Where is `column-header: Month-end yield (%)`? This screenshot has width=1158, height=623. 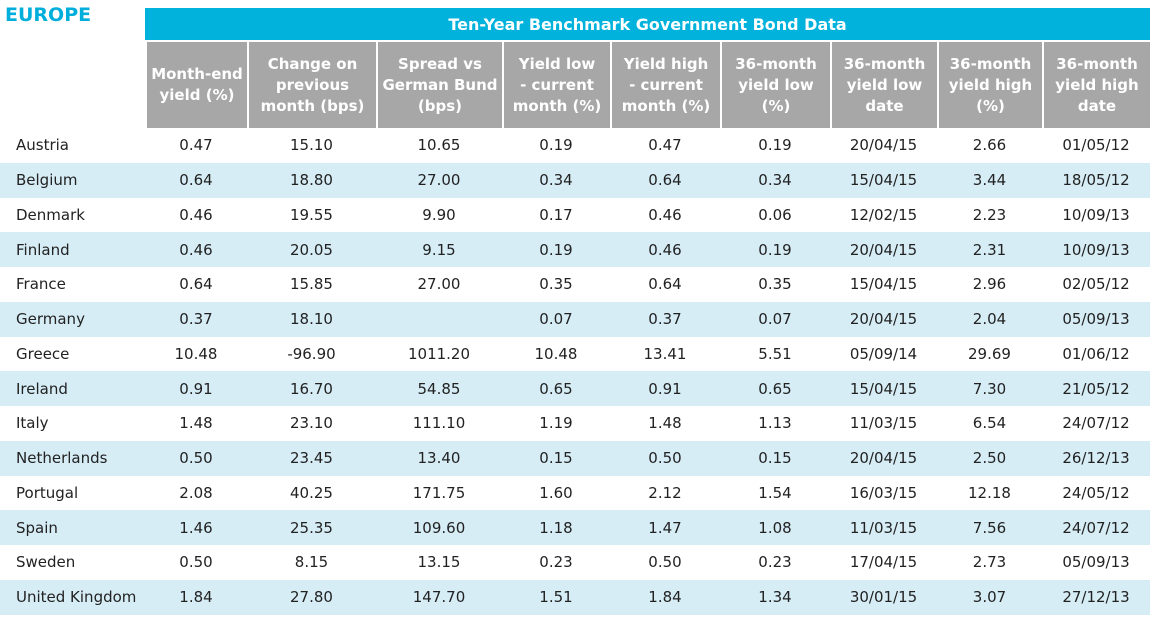 column-header: Month-end yield (%) is located at coordinates (196, 85).